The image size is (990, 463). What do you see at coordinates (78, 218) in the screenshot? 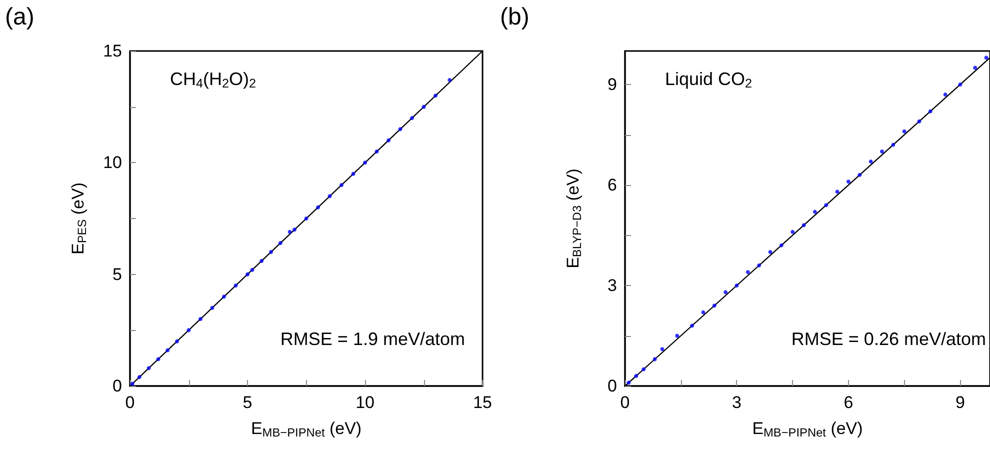
I see `y-axis-title: EPES (eV)` at bounding box center [78, 218].